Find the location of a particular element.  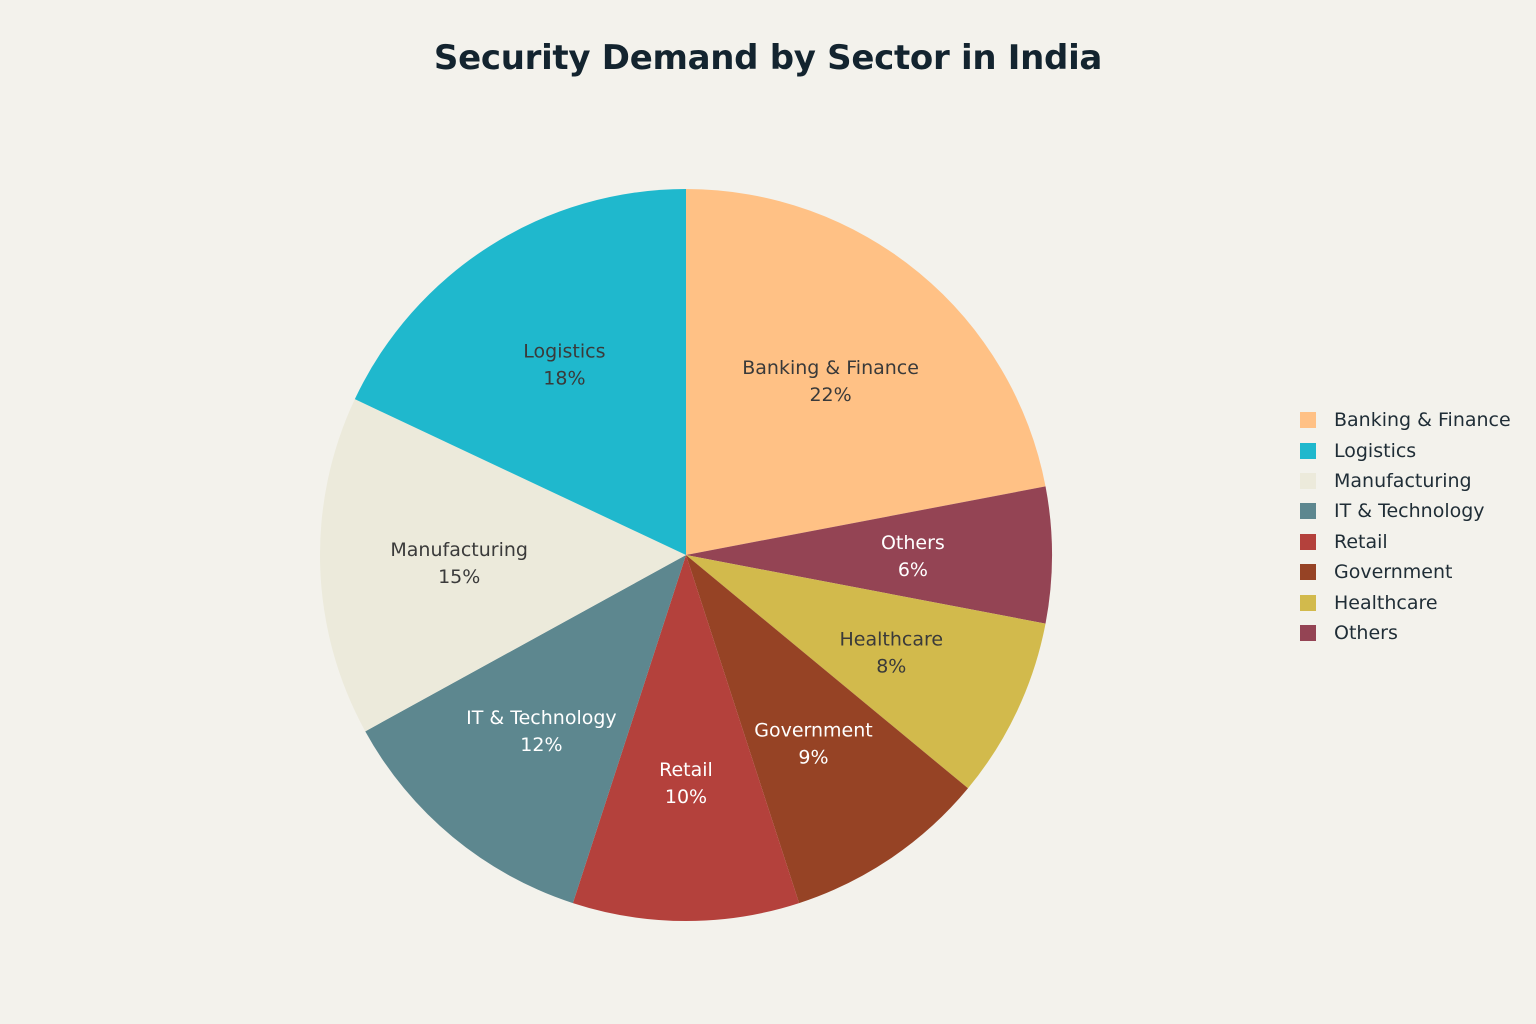

slice-label-it-and-technology: IT & Technology is located at coordinates (541, 718).